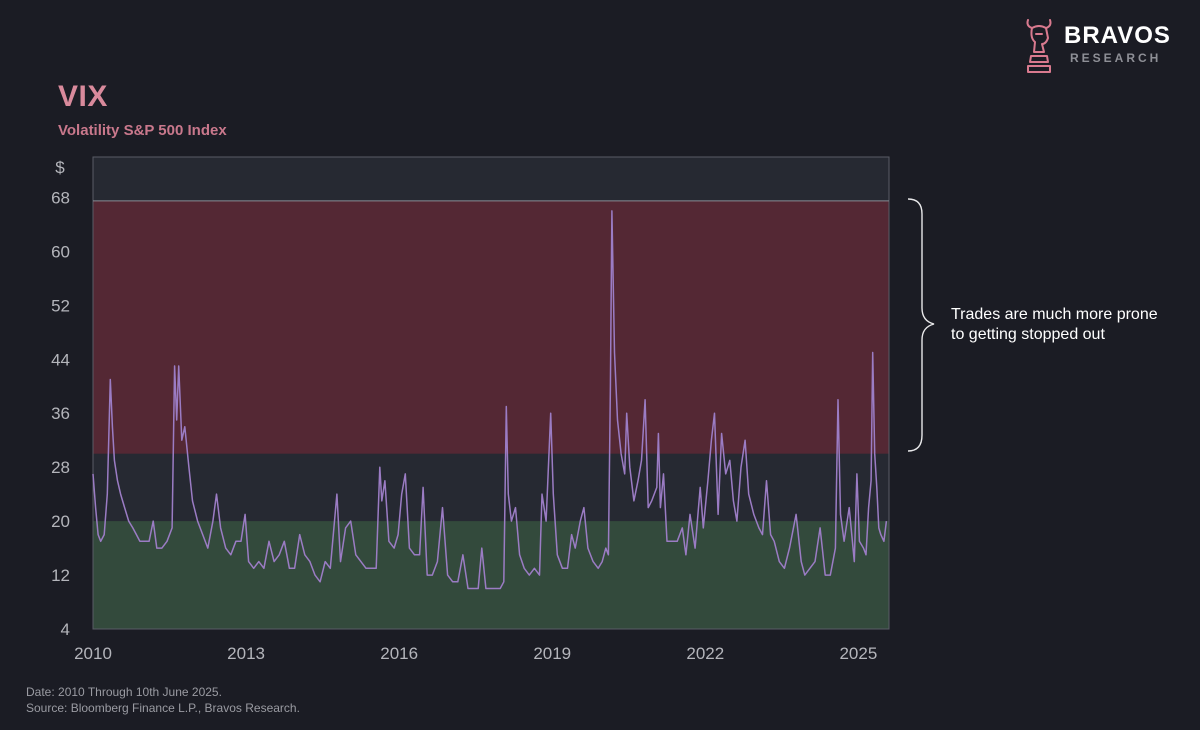  What do you see at coordinates (60, 467) in the screenshot?
I see `y-tick-label: 28` at bounding box center [60, 467].